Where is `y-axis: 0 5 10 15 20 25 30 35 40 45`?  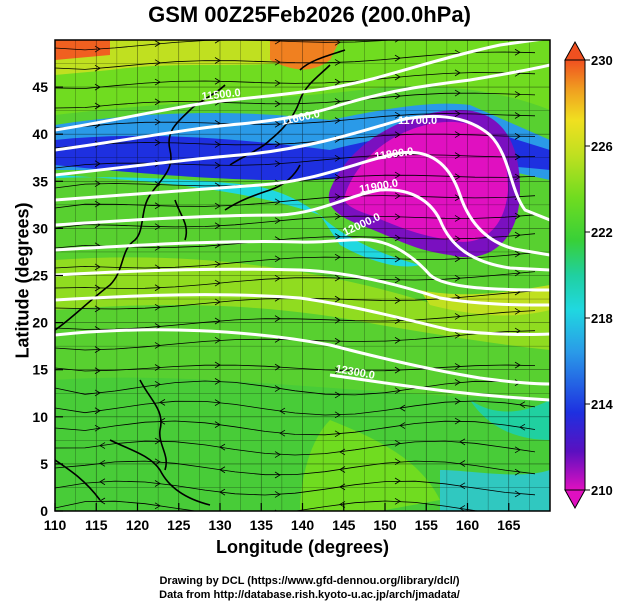 y-axis: 0 5 10 15 20 25 30 35 40 45 is located at coordinates (47, 299).